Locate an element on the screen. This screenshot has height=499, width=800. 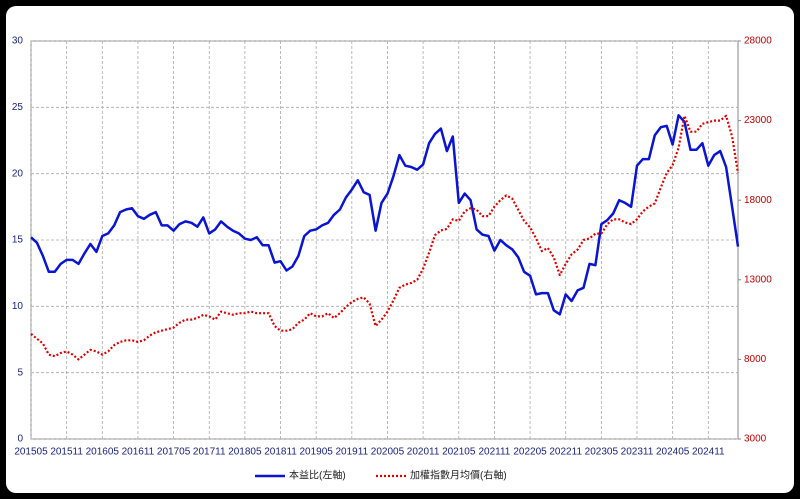
y2-tick-label: 18000 is located at coordinates (758, 200).